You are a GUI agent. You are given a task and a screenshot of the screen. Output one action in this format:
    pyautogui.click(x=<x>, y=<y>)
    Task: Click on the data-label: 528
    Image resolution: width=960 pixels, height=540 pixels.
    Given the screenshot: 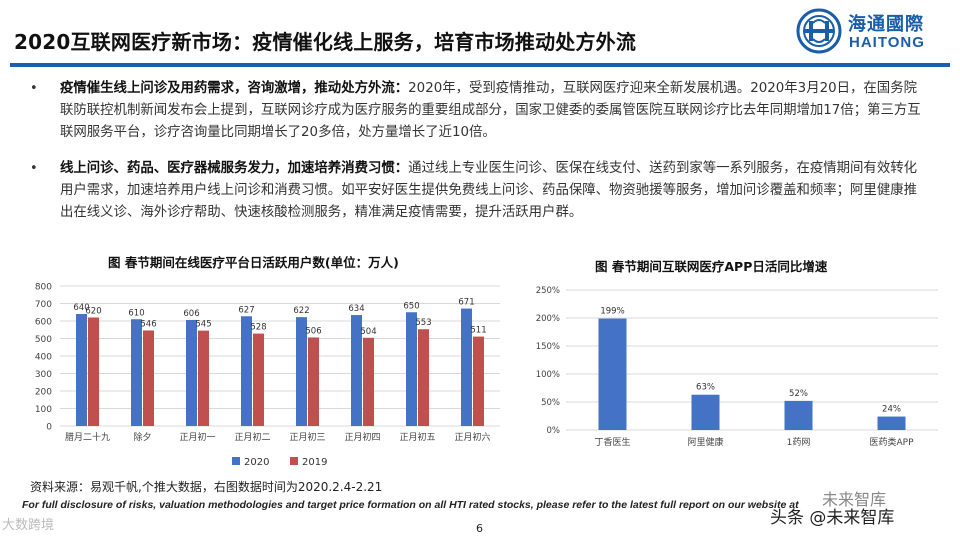 What is the action you would take?
    pyautogui.click(x=258, y=328)
    